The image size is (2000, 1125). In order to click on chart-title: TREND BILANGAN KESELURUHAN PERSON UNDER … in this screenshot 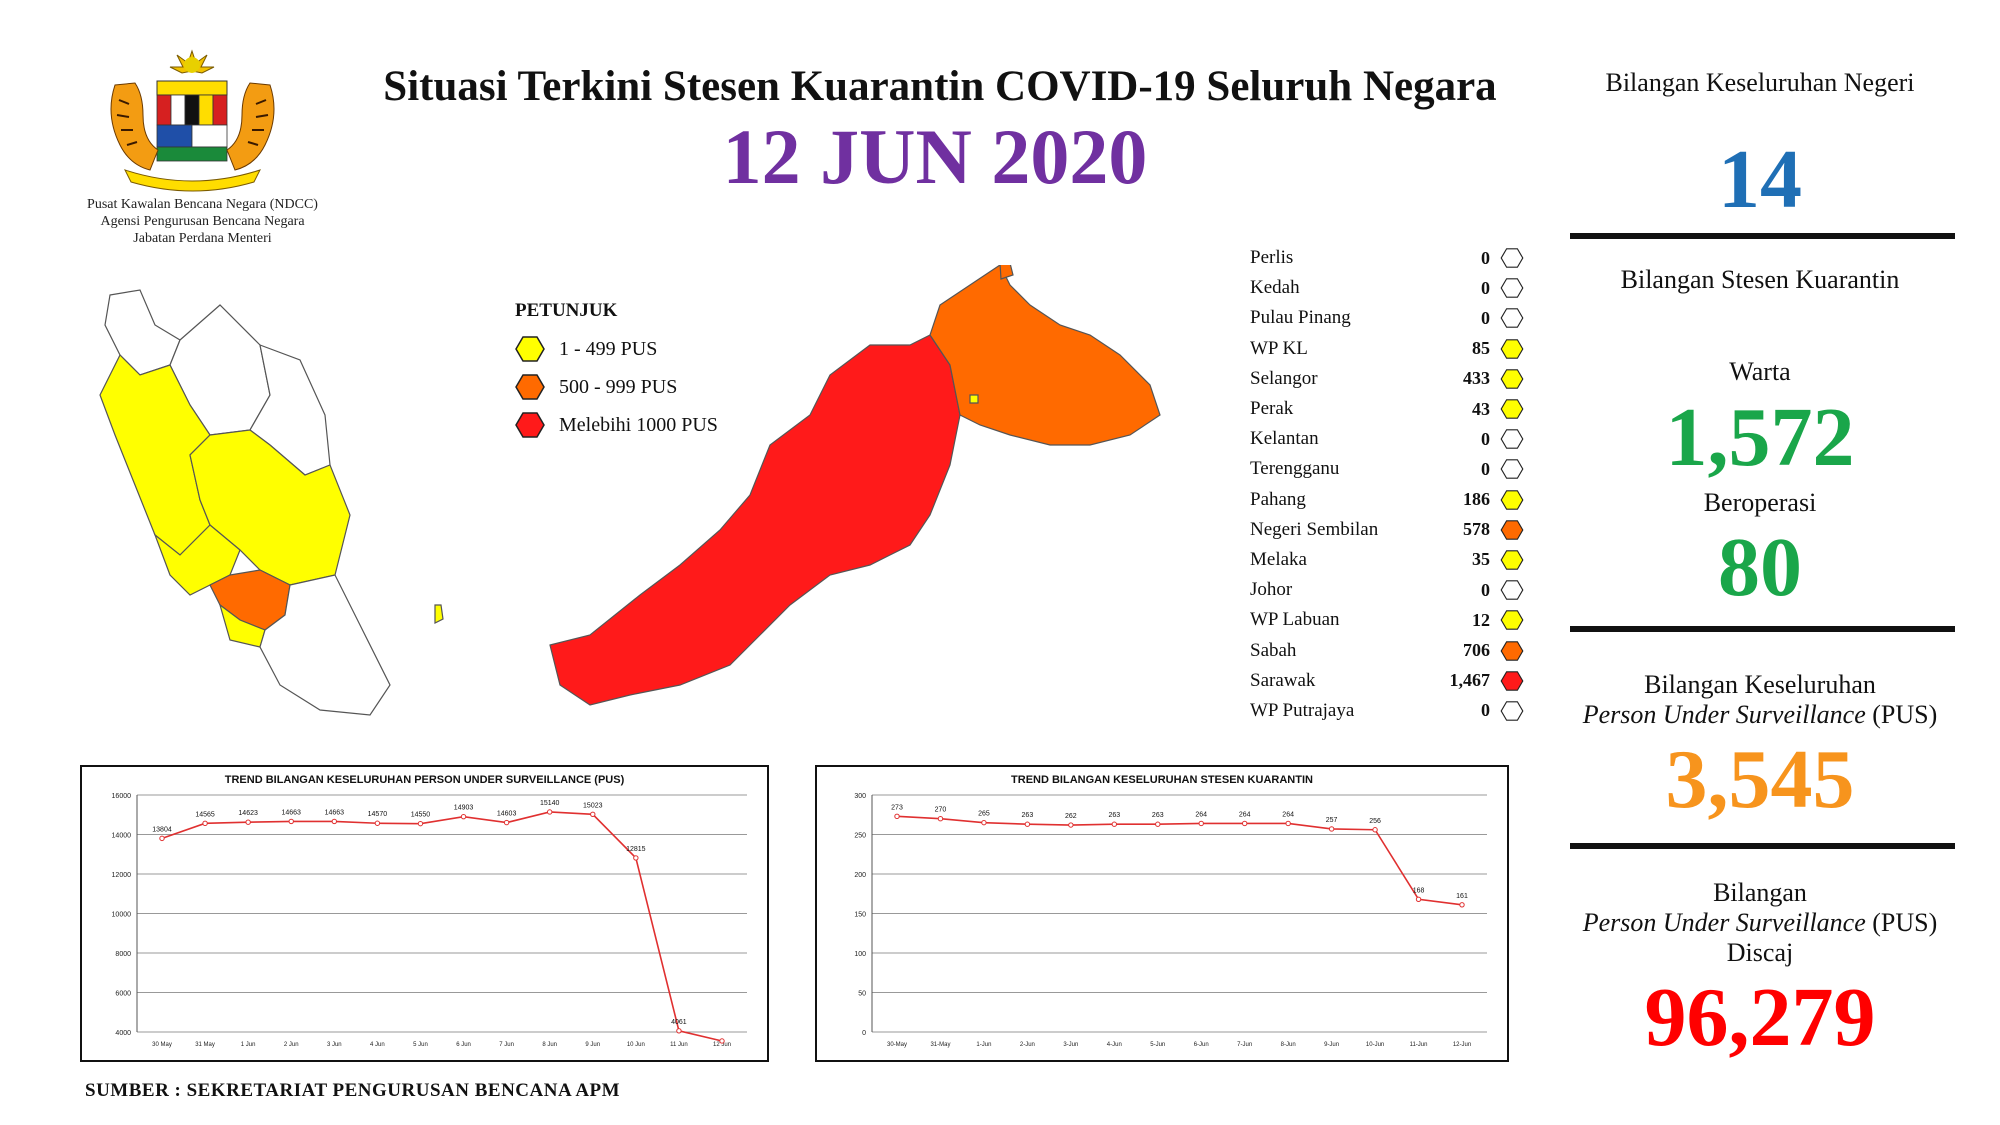, I will do `click(425, 780)`.